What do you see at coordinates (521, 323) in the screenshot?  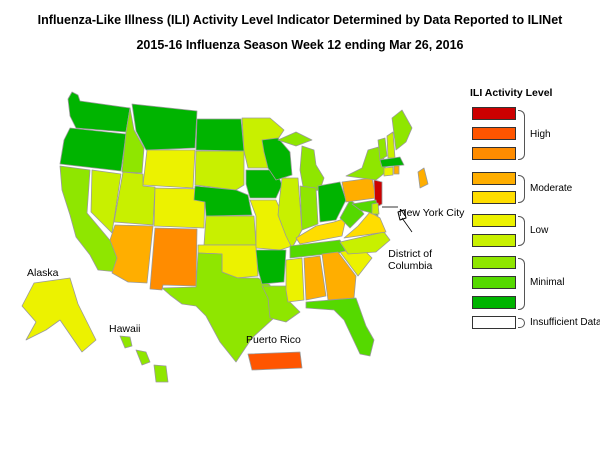 I see `legend-bracket-insufficient` at bounding box center [521, 323].